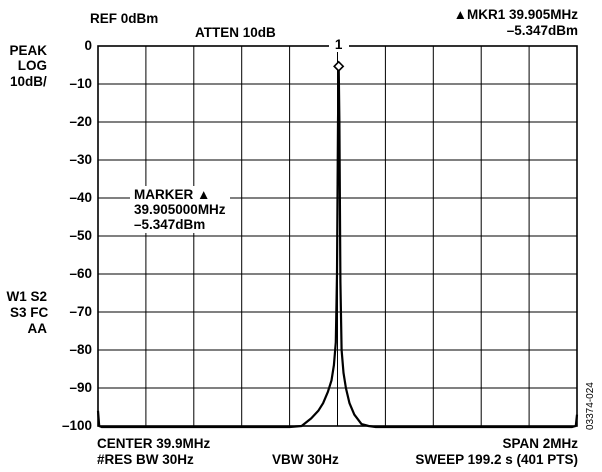  What do you see at coordinates (590, 406) in the screenshot?
I see `figure-id-label: 03374-024` at bounding box center [590, 406].